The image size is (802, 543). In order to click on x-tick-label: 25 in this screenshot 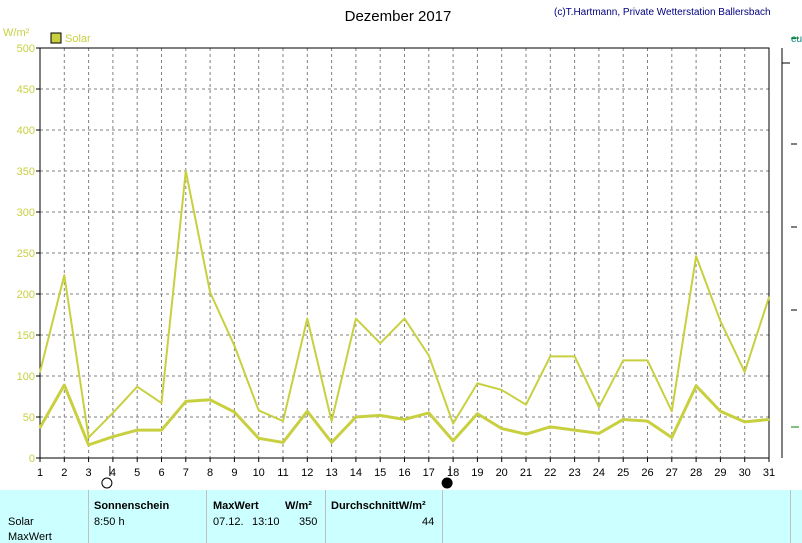, I will do `click(623, 473)`.